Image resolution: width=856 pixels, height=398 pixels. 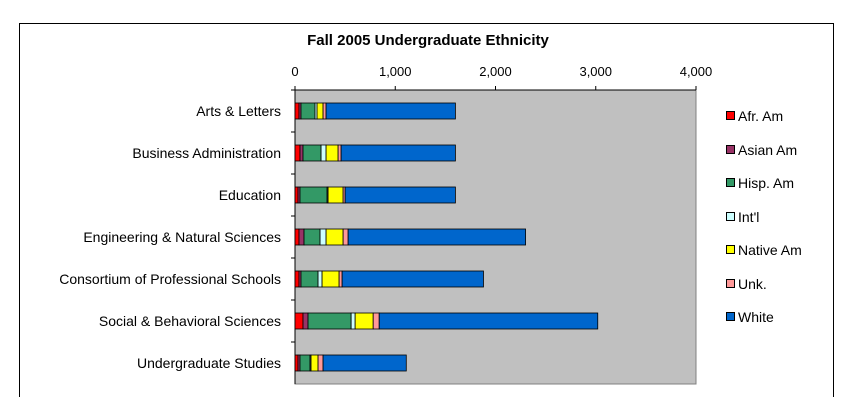 What do you see at coordinates (768, 149) in the screenshot?
I see `legend-label: Asian Am` at bounding box center [768, 149].